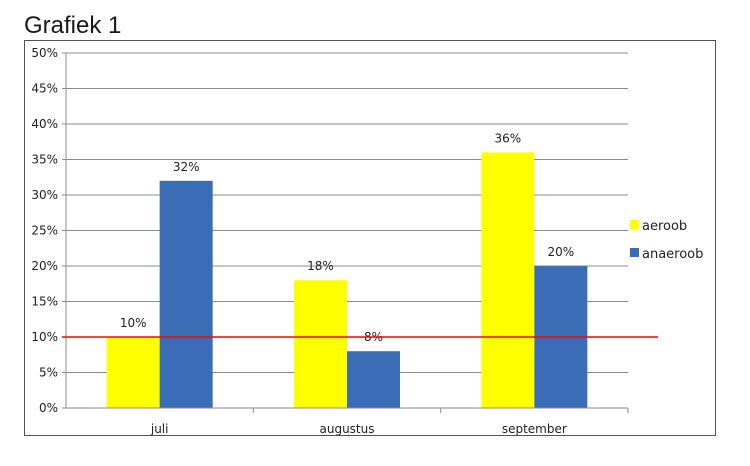 The image size is (750, 466). Describe the element at coordinates (44, 231) in the screenshot. I see `y-tick-label: 25%` at that location.